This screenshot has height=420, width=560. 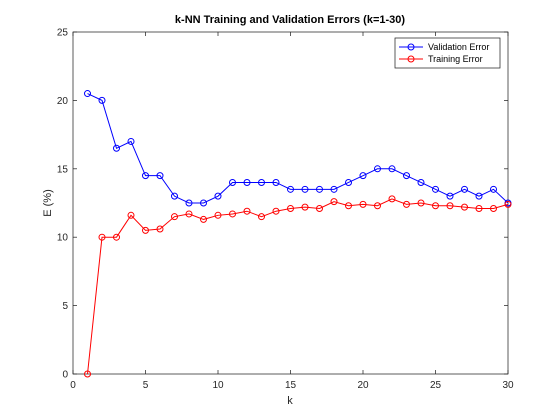 I want to click on x-tick-label: 10, so click(x=218, y=385).